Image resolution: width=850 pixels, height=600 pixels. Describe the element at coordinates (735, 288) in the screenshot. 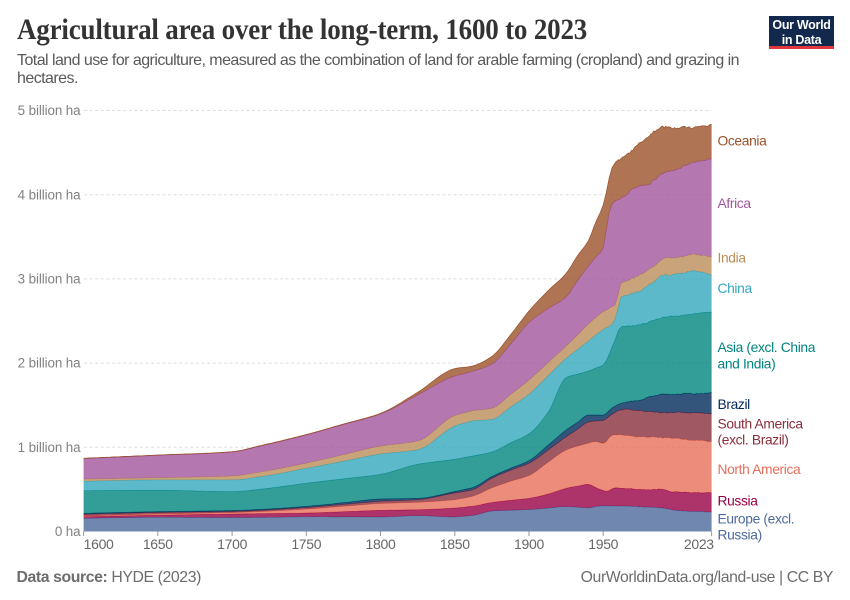

I see `svg-text: China` at that location.